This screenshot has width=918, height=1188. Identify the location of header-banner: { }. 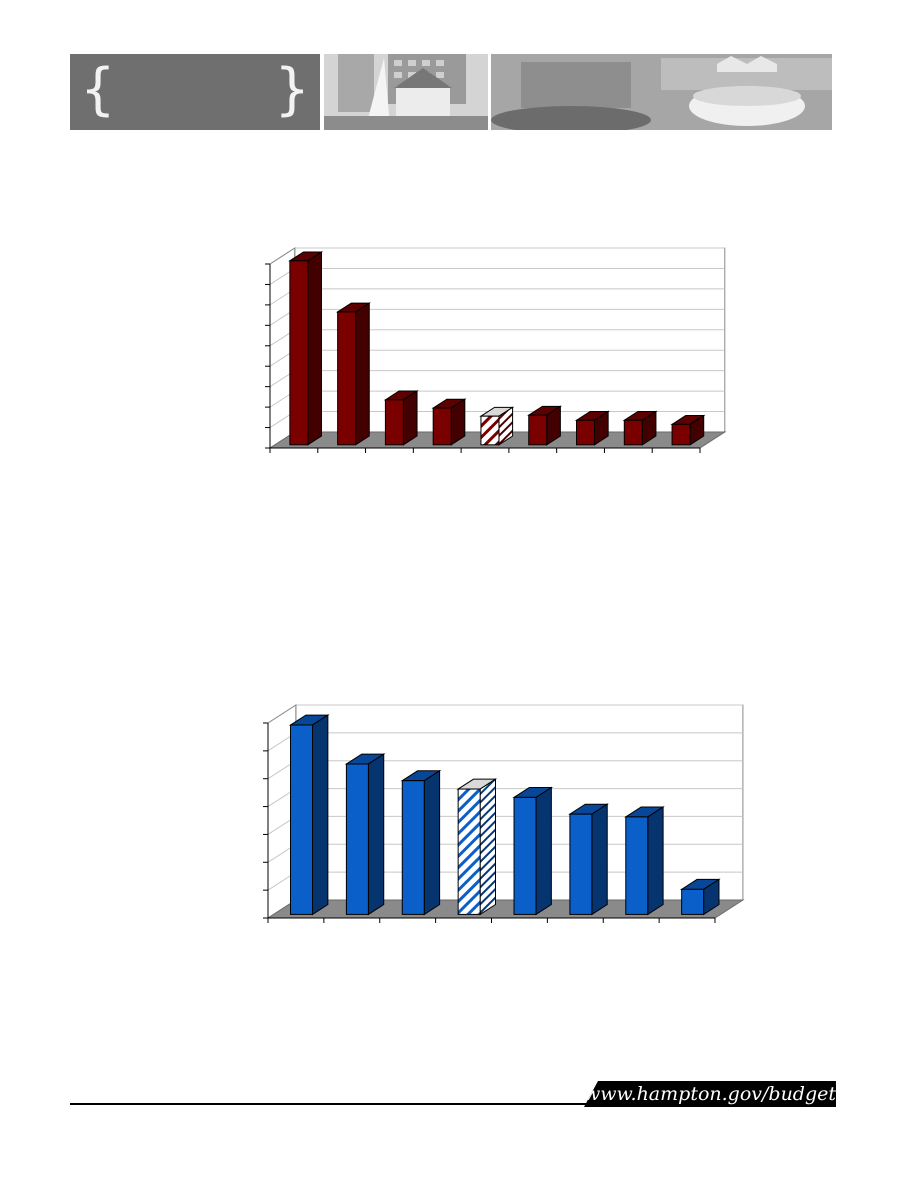
(451, 92).